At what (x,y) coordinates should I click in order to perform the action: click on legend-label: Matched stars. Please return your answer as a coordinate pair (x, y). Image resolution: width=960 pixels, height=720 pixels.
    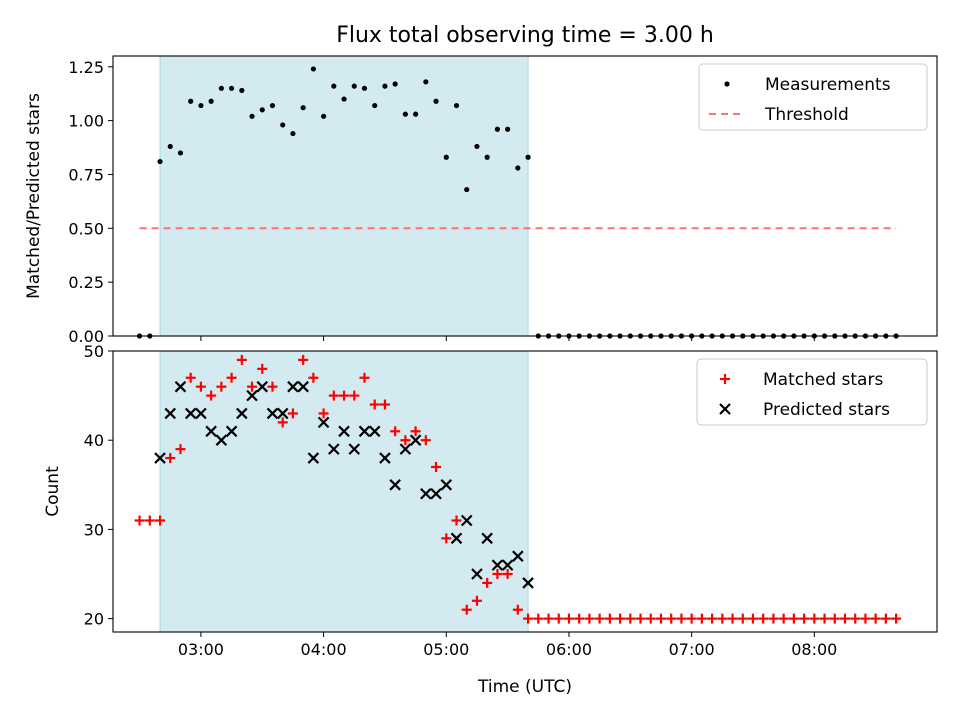
    Looking at the image, I should click on (823, 380).